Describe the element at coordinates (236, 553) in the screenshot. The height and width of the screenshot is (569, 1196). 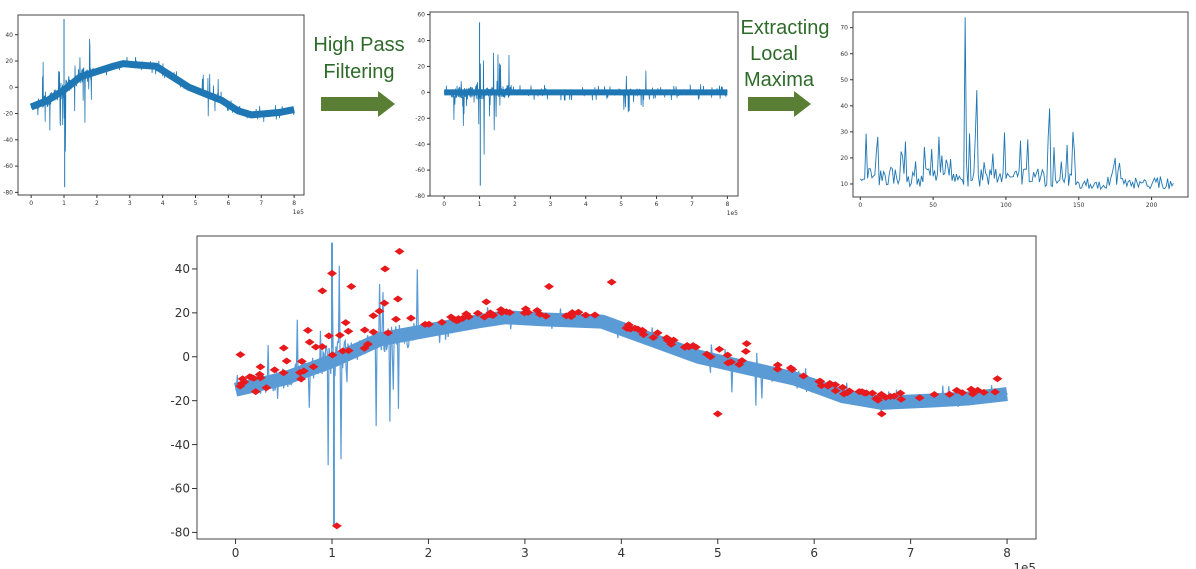
I see `x-tick-label: 0` at that location.